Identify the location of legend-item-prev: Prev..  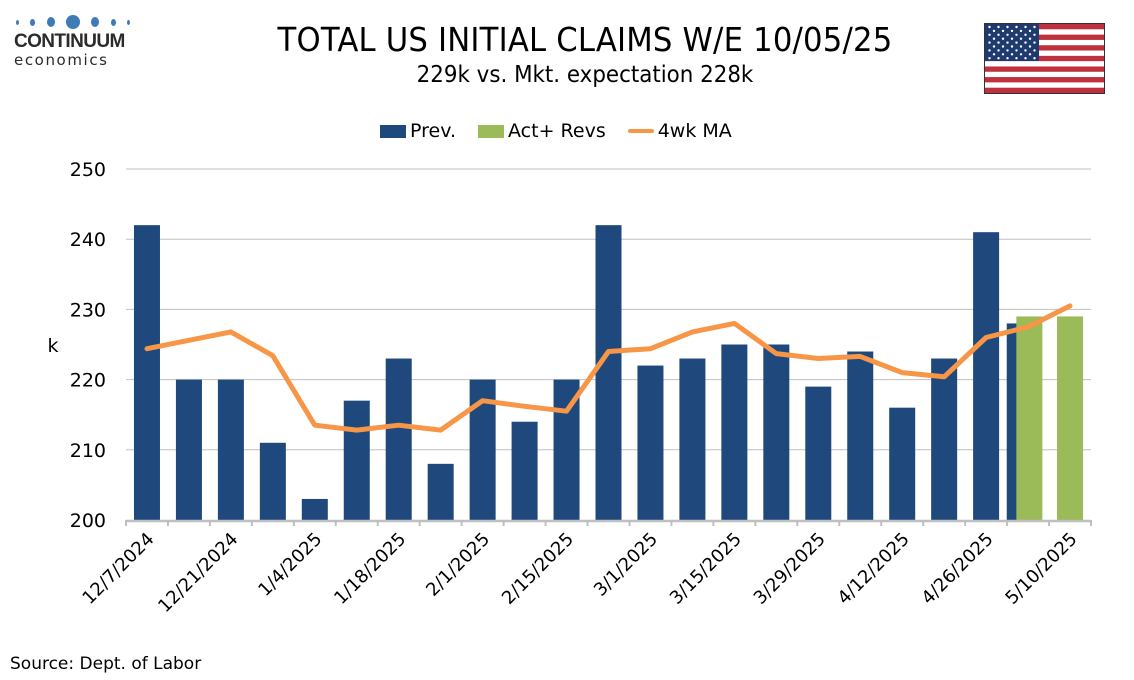
(418, 131).